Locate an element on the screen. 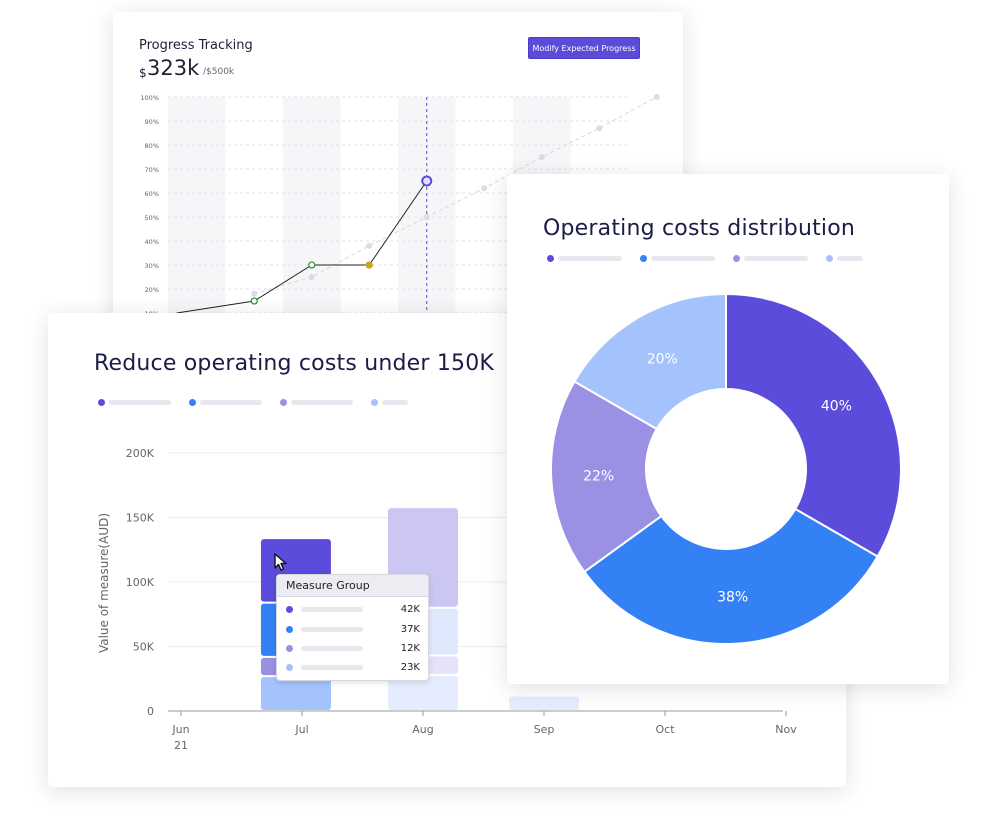  y-tick-label: 150K is located at coordinates (140, 518).